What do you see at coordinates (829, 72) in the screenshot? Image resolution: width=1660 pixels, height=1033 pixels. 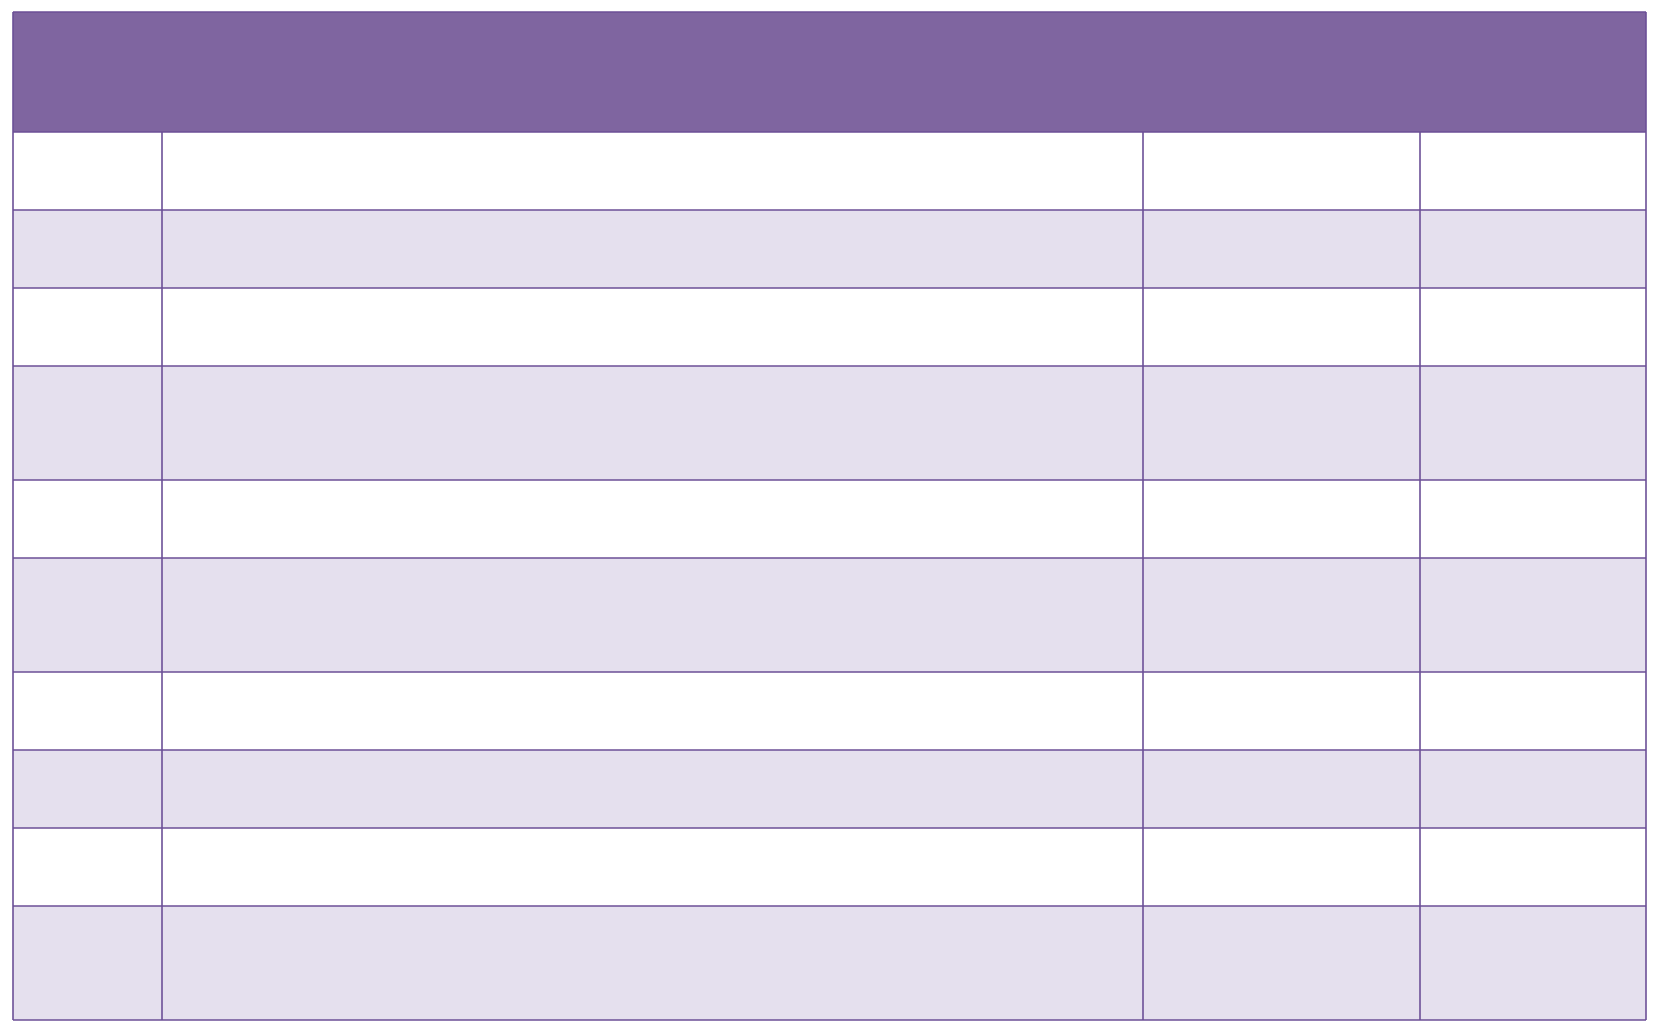 I see `table-header` at bounding box center [829, 72].